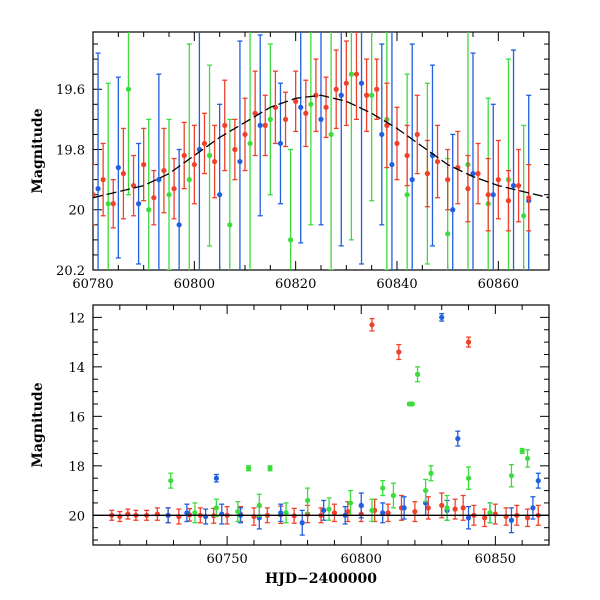 This screenshot has width=600, height=600. What do you see at coordinates (321, 146) in the screenshot?
I see `model-curve` at bounding box center [321, 146].